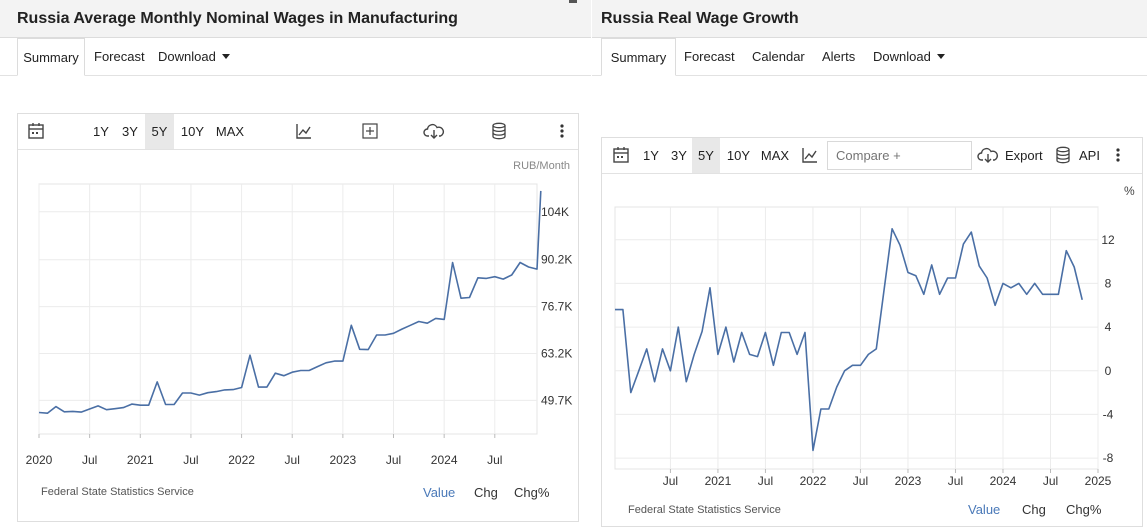 The image size is (1147, 530). I want to click on right-range-1y: 1Y, so click(651, 155).